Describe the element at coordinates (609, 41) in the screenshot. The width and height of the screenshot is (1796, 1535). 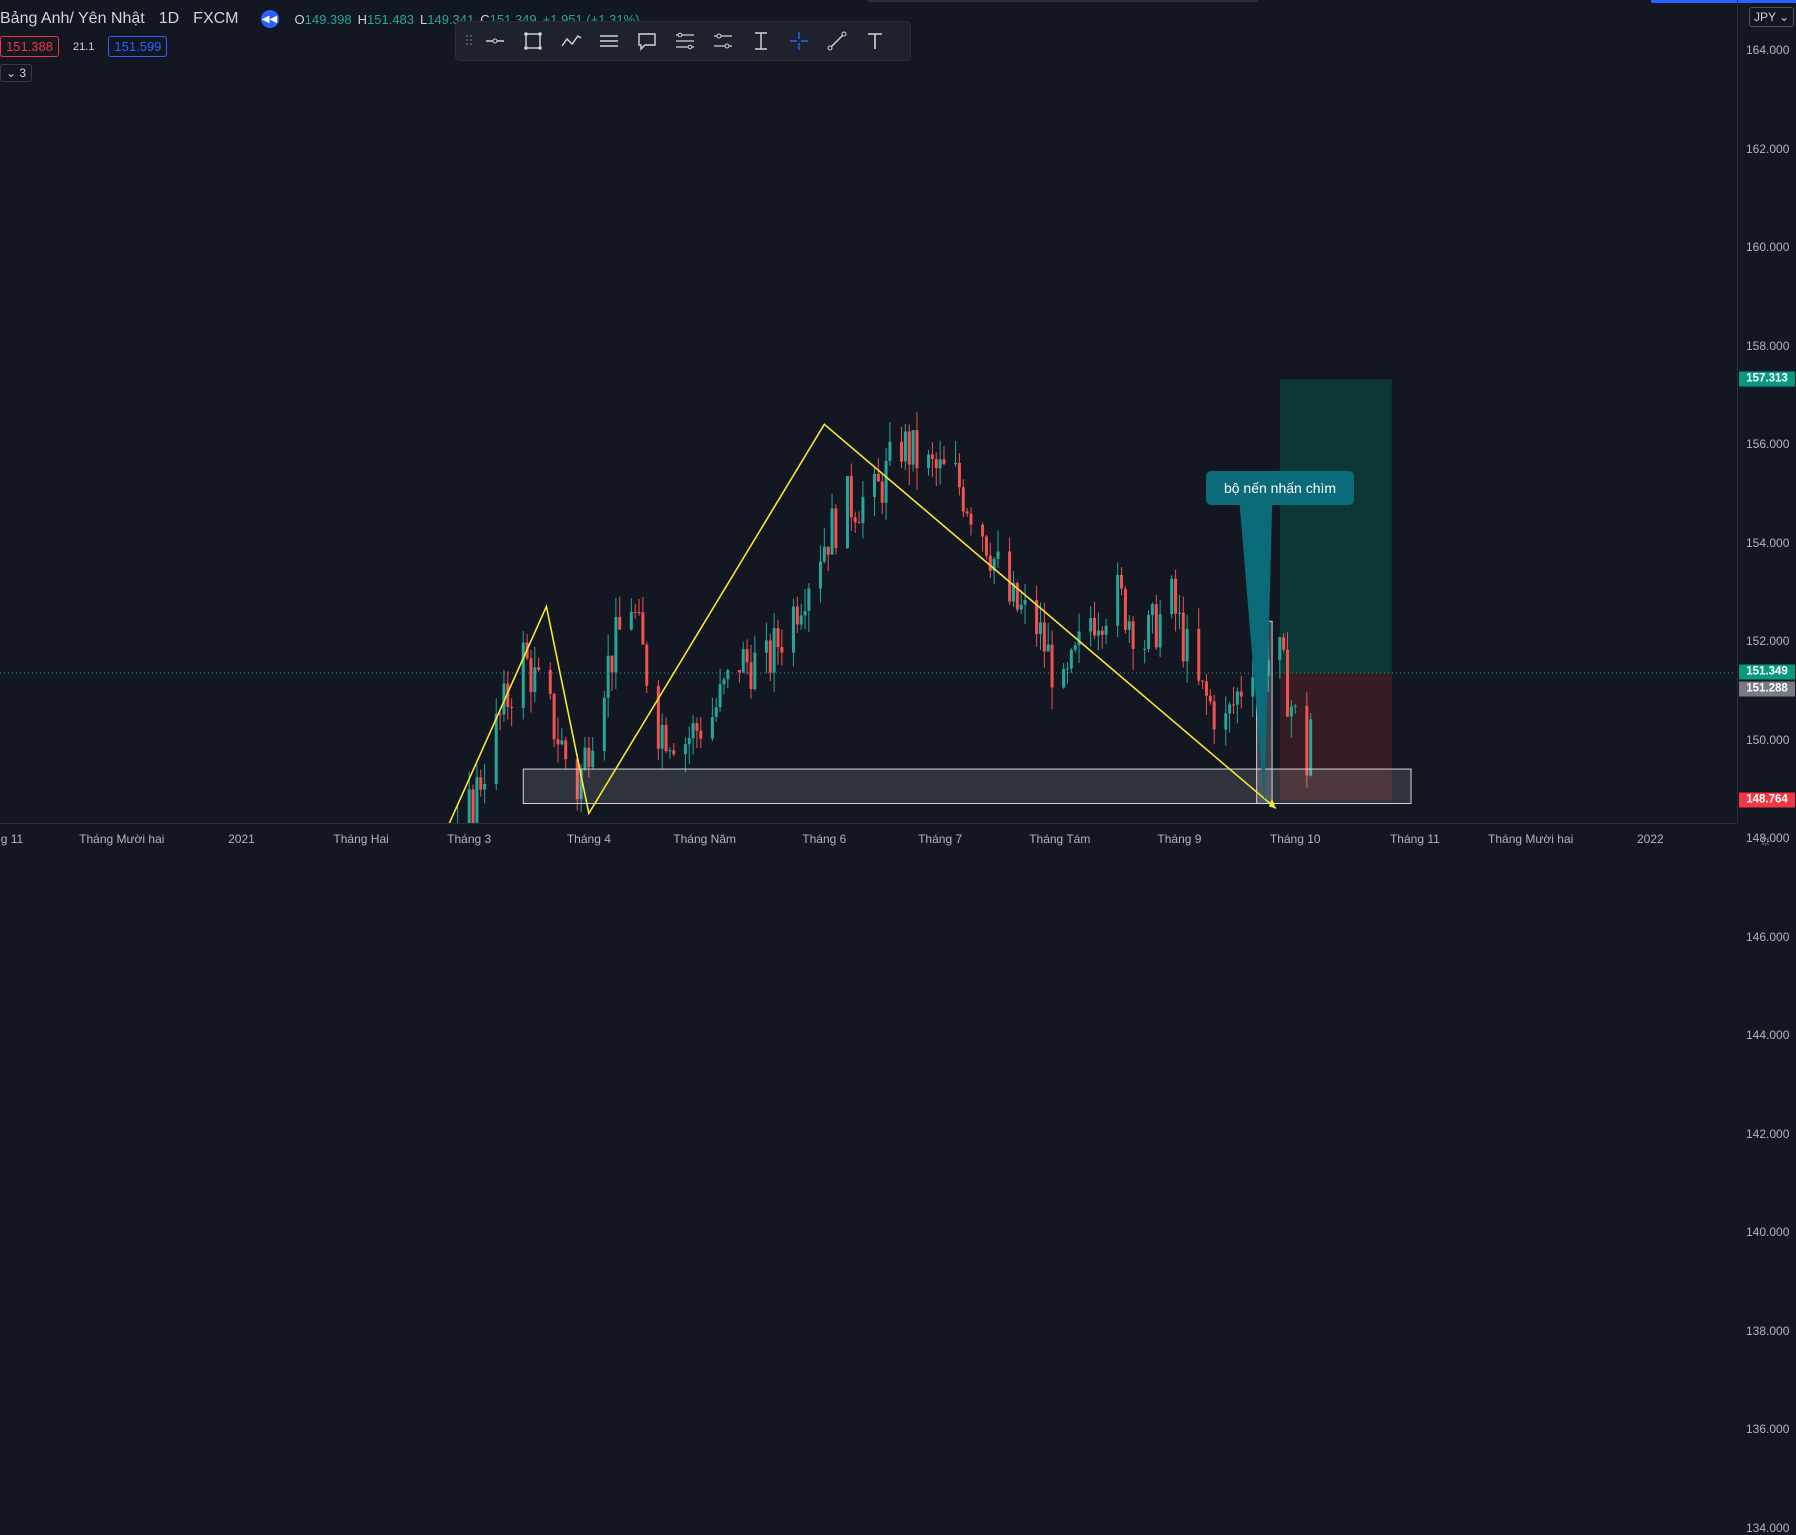
I see `parallel-channel-icon` at that location.